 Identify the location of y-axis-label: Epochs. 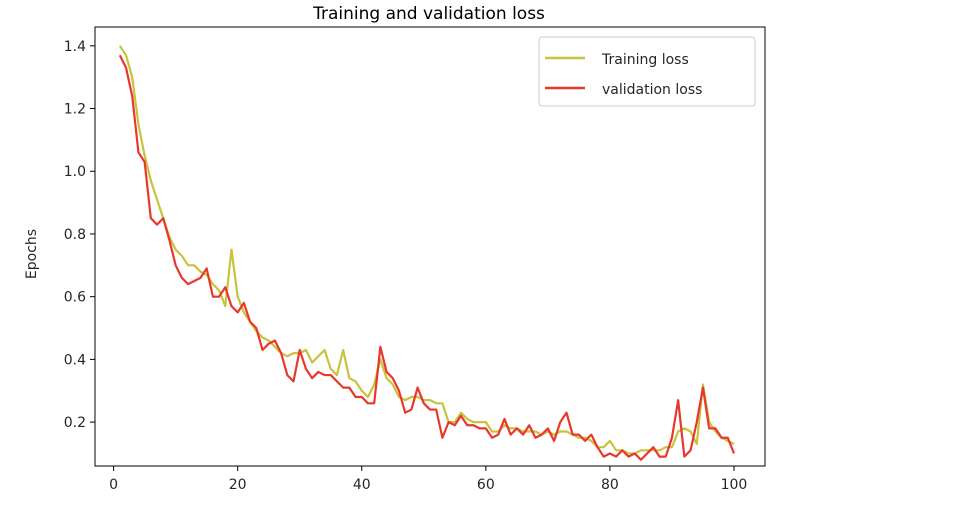
(32, 254).